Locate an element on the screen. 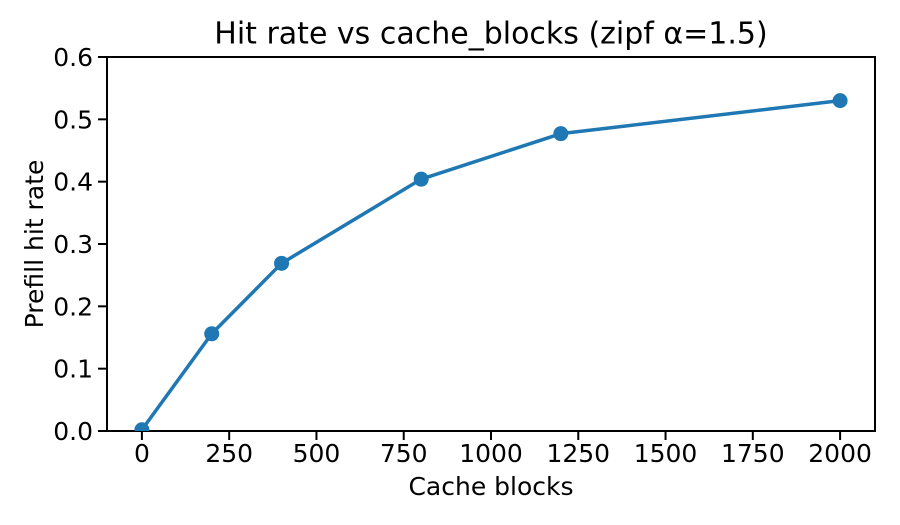  y-tick-label: 0.2 is located at coordinates (73, 306).